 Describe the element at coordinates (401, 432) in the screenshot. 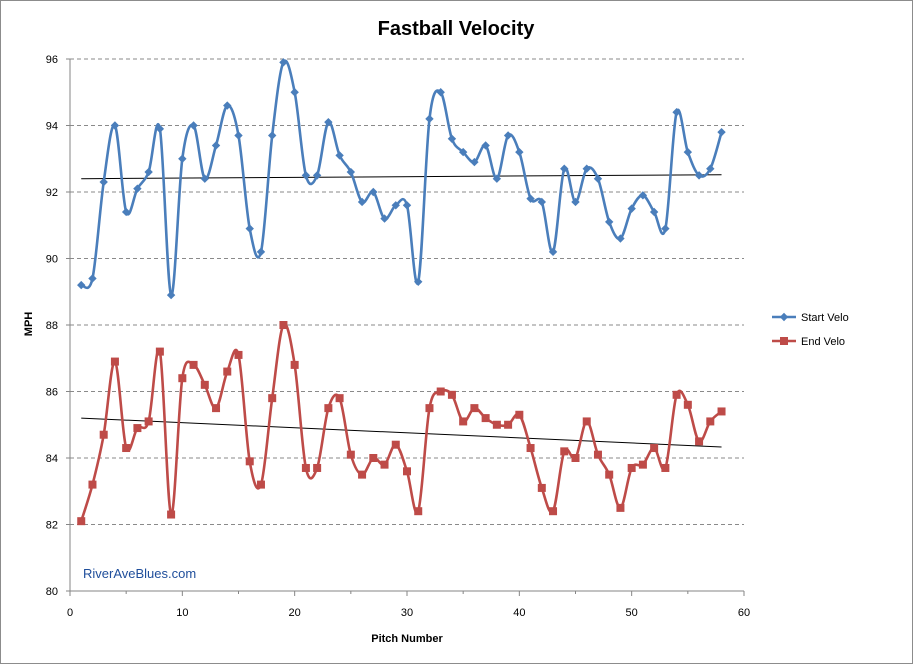

I see `trendline-end-velo` at that location.